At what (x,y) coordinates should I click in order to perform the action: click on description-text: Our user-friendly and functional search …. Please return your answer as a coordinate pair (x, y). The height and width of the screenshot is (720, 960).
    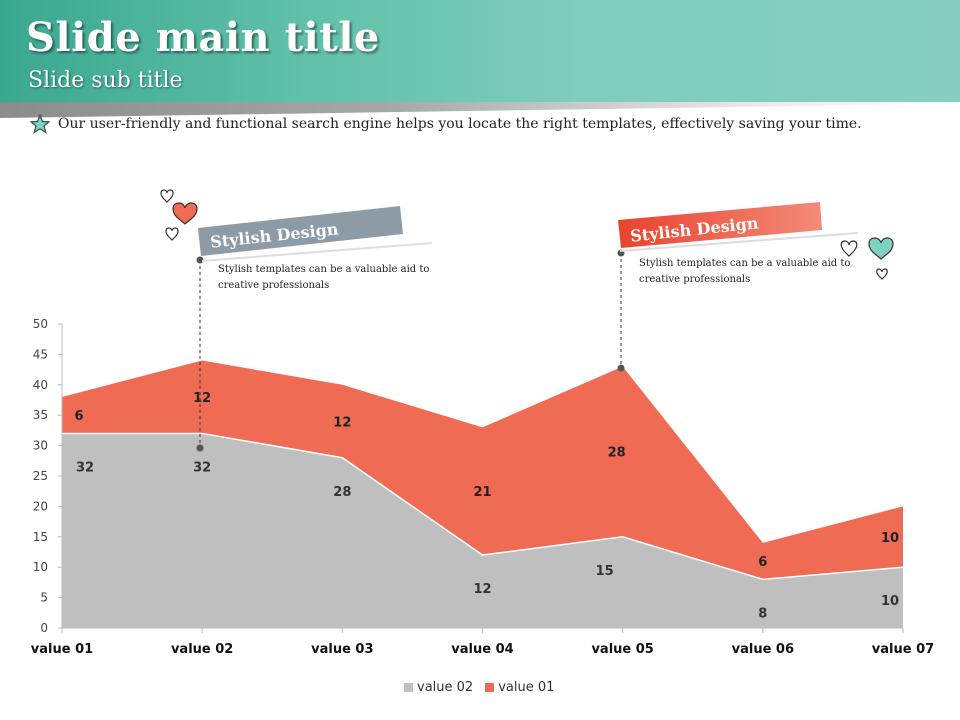
    Looking at the image, I should click on (460, 124).